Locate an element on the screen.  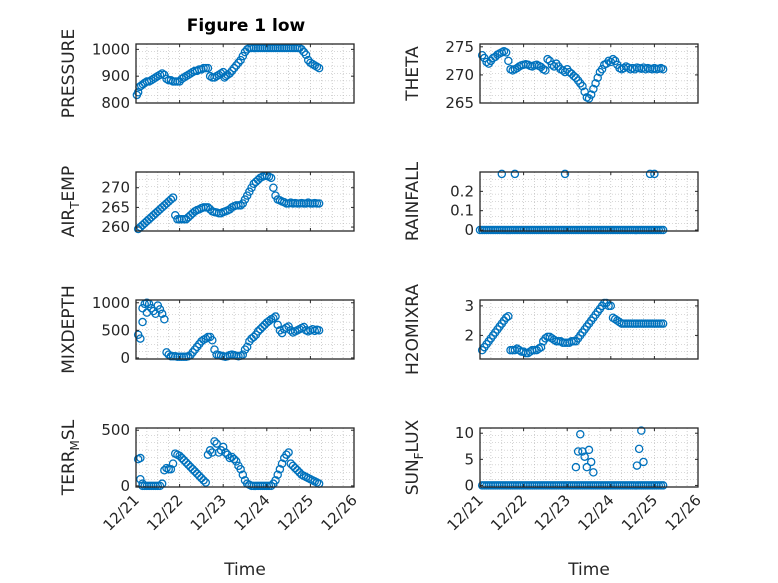
subplot-pressure: 800 900 1000 PRESSURE is located at coordinates (207, 73).